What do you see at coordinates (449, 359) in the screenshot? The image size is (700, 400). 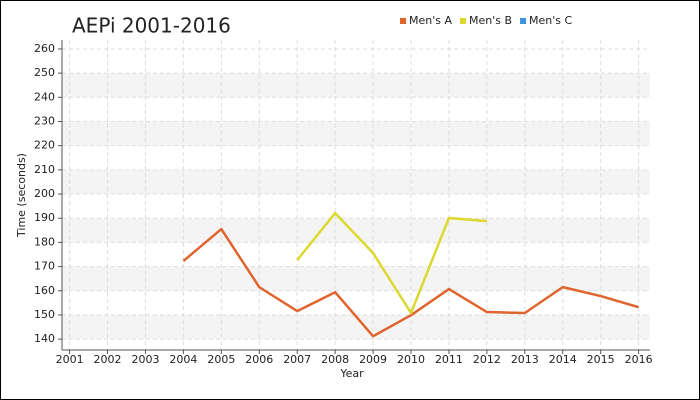 I see `x-tick-label: 2011` at bounding box center [449, 359].